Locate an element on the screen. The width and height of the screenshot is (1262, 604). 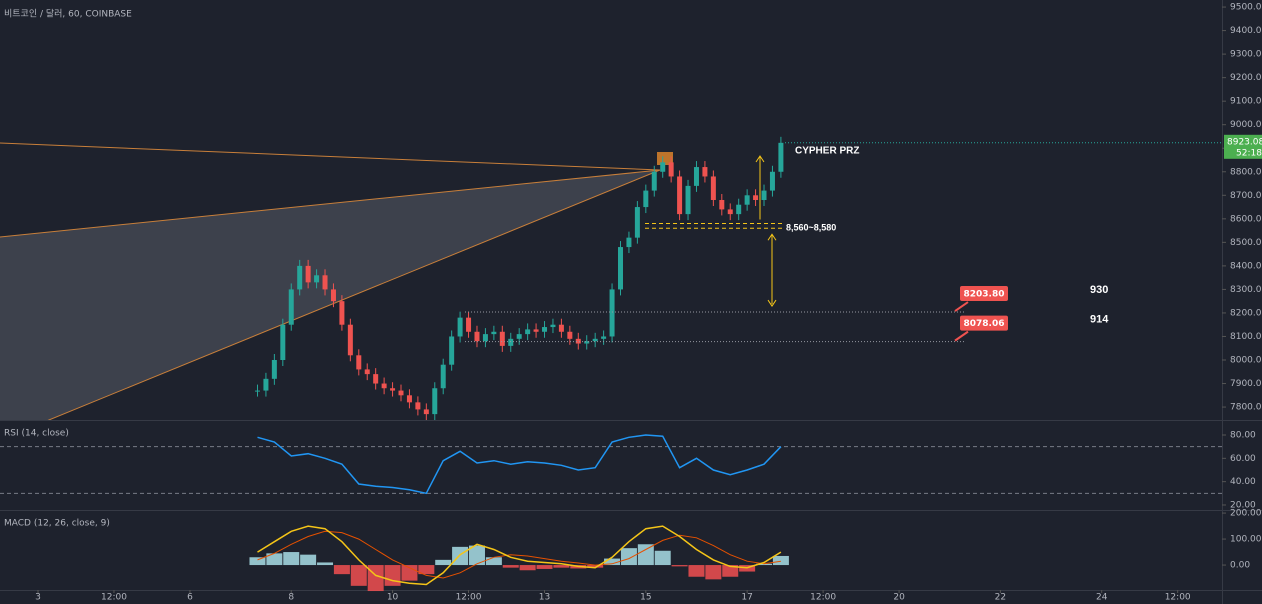
y-tick-label: 20.00 is located at coordinates (1243, 505).